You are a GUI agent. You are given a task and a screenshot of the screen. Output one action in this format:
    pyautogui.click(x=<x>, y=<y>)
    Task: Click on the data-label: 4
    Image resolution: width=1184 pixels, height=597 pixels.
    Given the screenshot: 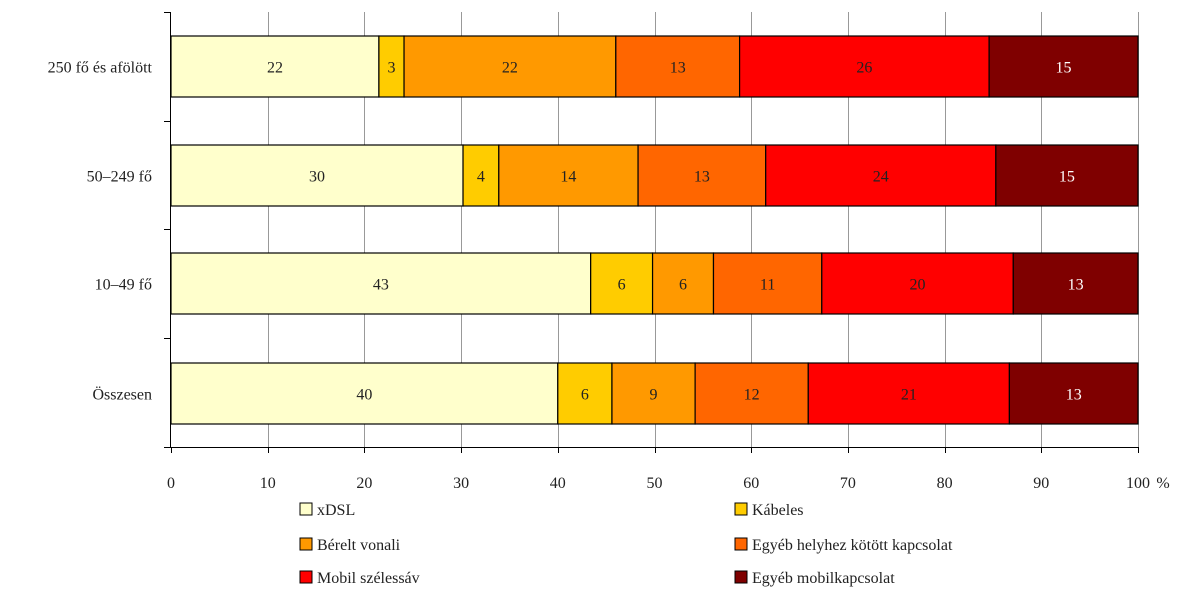 What is the action you would take?
    pyautogui.click(x=481, y=177)
    